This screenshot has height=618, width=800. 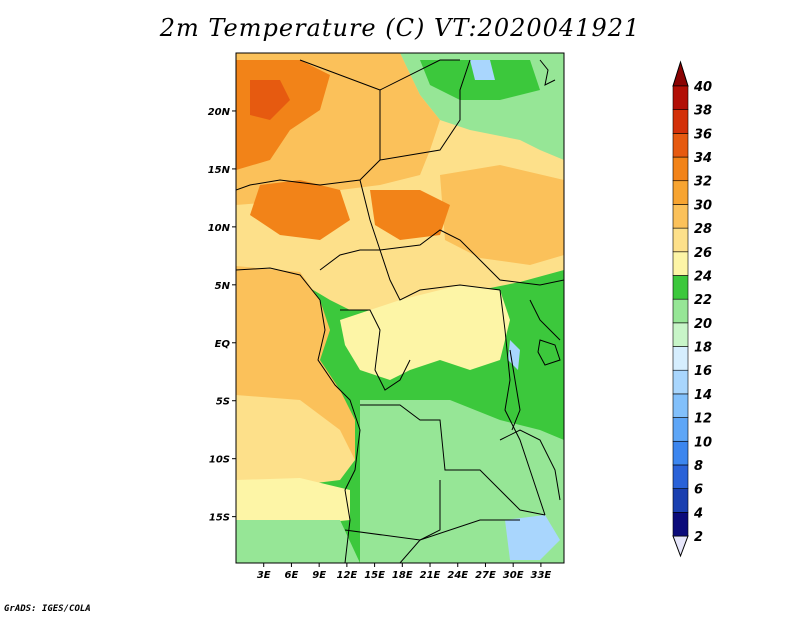 I want to click on field-se-cool, so click(x=532, y=537).